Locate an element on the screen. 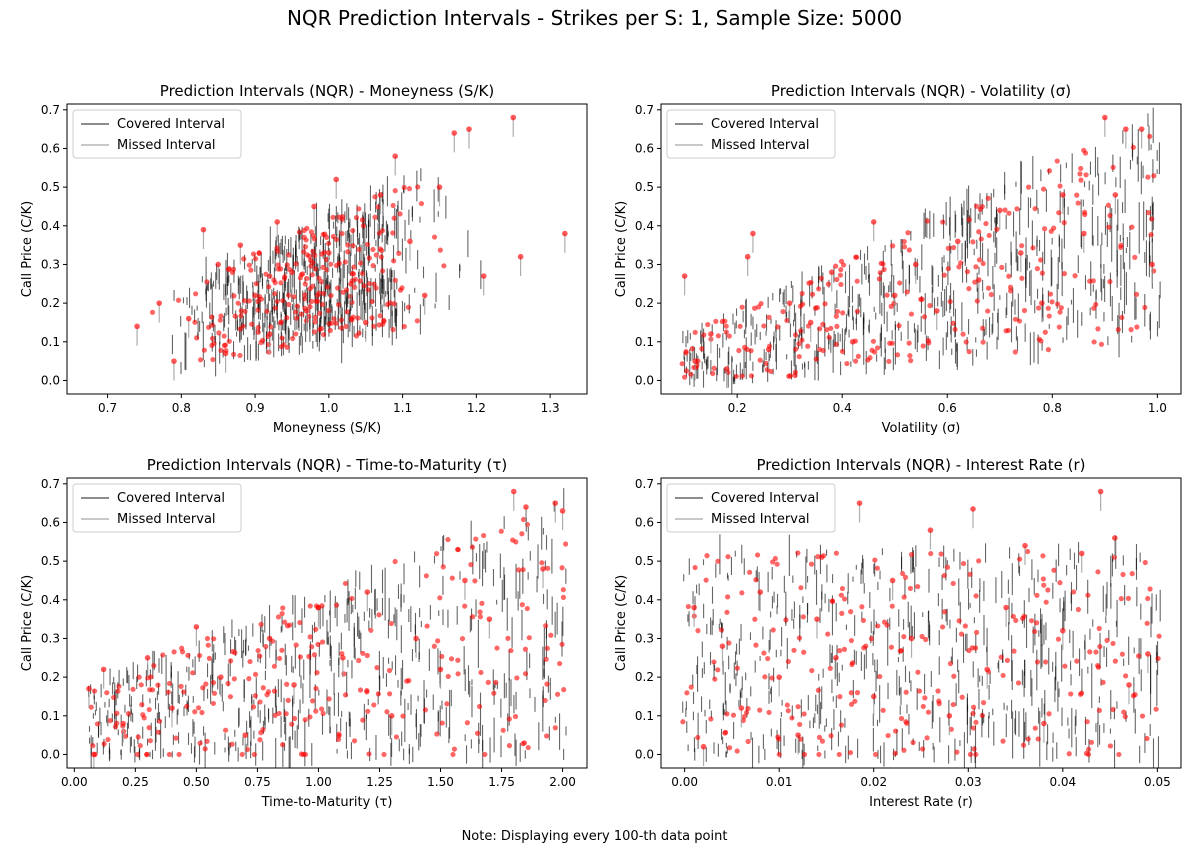 The height and width of the screenshot is (855, 1189). x-tick-label: 1.00 is located at coordinates (318, 782).